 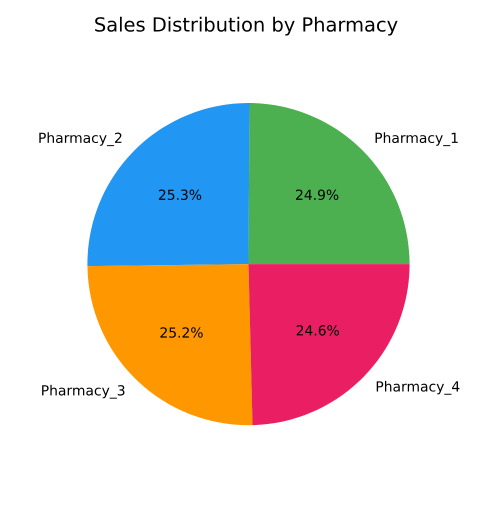 What do you see at coordinates (417, 139) in the screenshot?
I see `slice-label: Pharmacy_1` at bounding box center [417, 139].